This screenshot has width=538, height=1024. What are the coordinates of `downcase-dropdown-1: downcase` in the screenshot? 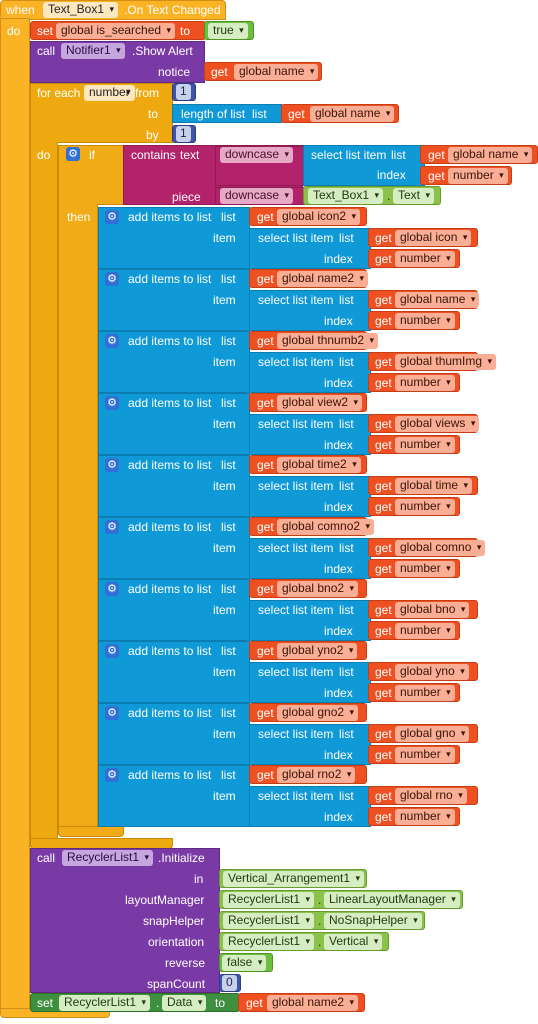 It's located at (257, 155).